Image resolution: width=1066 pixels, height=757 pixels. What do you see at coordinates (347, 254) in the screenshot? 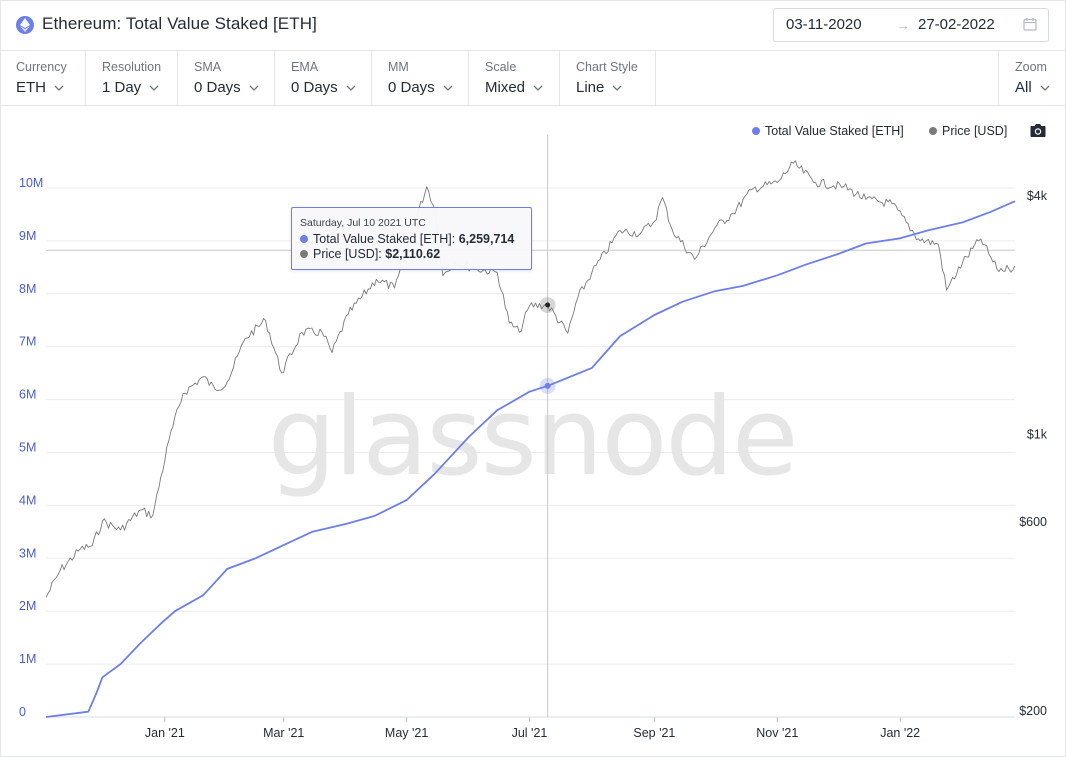
I see `tooltip-label: Price [USD]:` at bounding box center [347, 254].